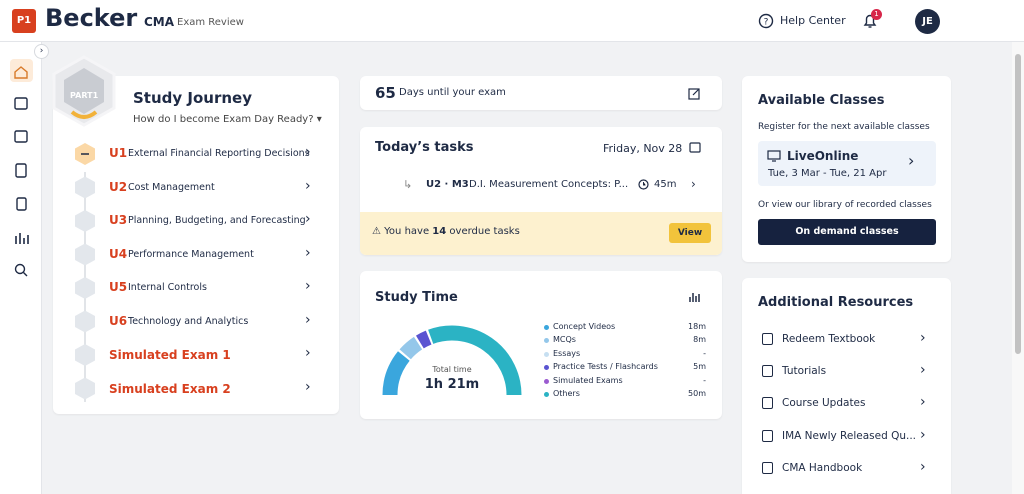 The image size is (1024, 494). Describe the element at coordinates (847, 371) in the screenshot. I see `resource-row: Tutorials ›` at that location.